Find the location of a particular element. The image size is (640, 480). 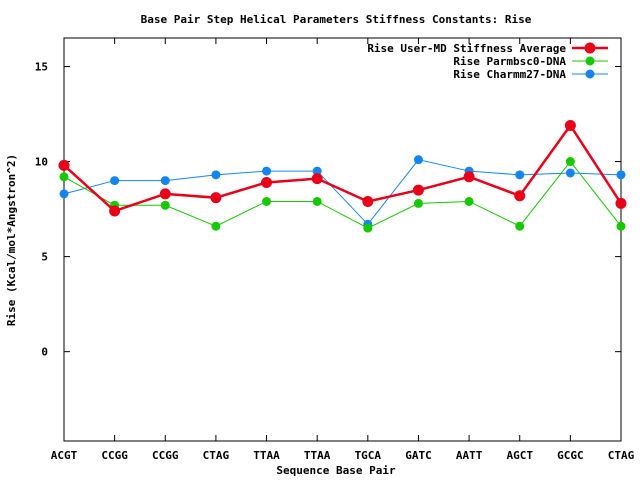

x-tick-label: GATC is located at coordinates (418, 455).